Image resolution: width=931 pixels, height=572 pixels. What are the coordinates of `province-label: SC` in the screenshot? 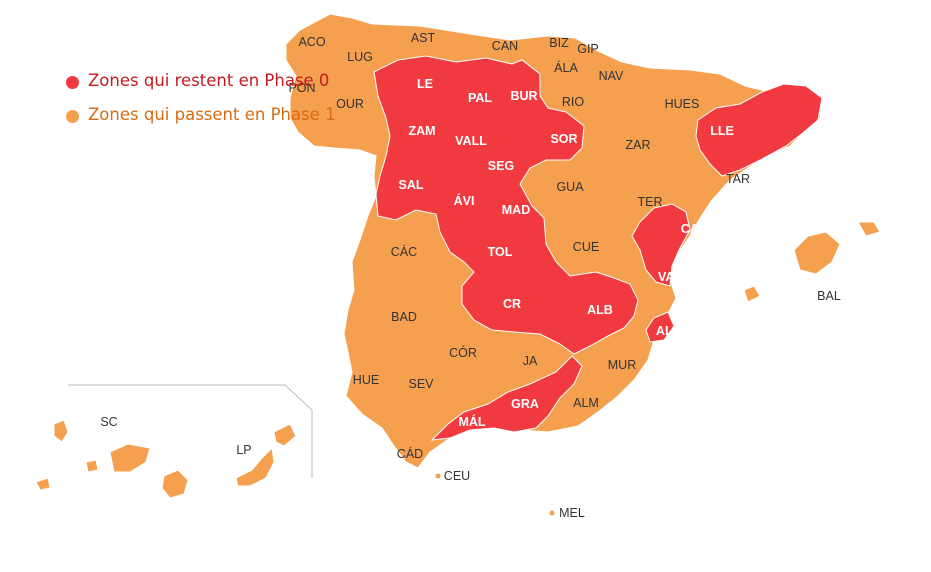 It's located at (108, 422).